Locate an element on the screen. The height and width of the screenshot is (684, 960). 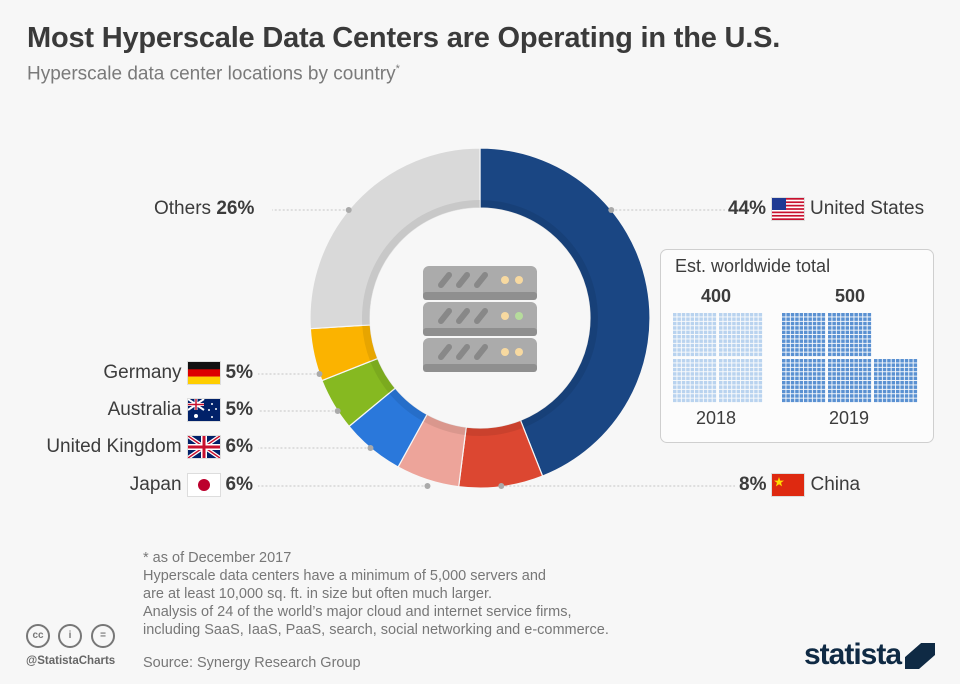
twitter-handle: @StatistaCharts is located at coordinates (71, 661).